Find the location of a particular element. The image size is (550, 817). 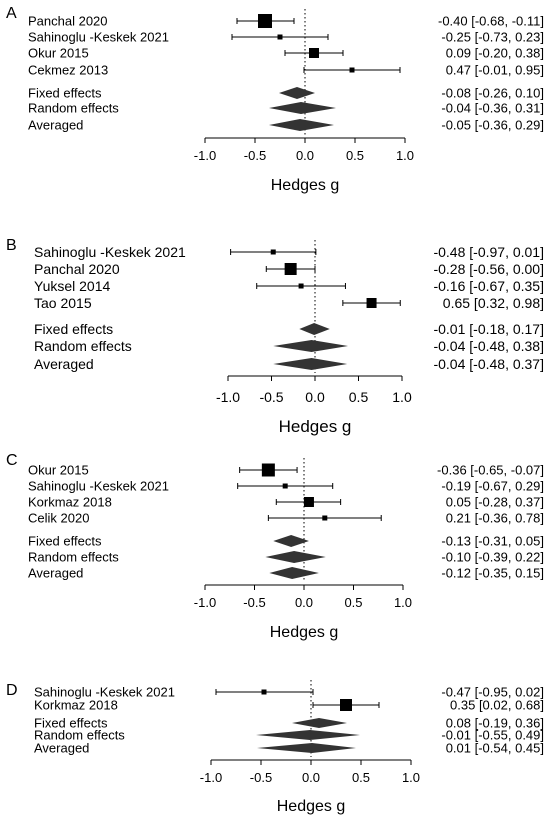

summary-estimate-text: 0.08 [-0.19, 0.36] is located at coordinates (495, 723).